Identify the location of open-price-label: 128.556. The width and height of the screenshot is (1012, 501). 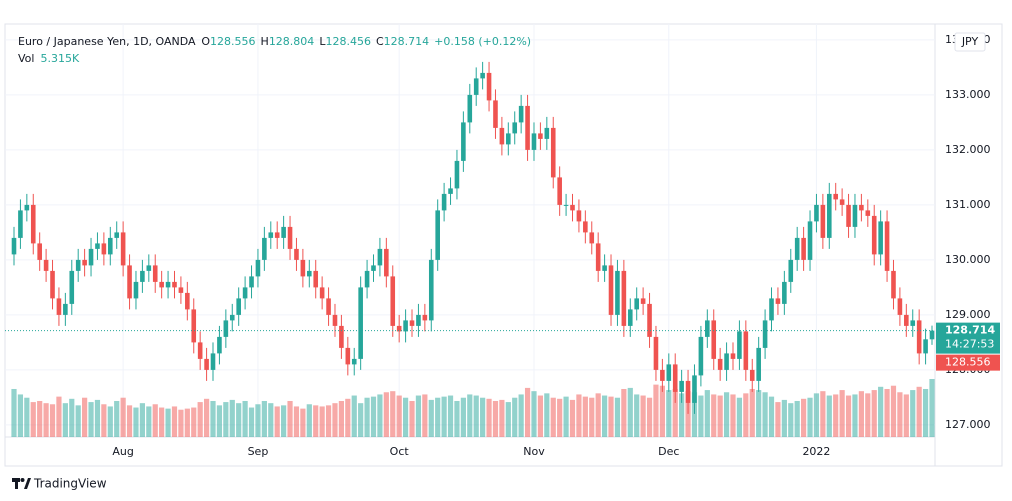
(968, 362).